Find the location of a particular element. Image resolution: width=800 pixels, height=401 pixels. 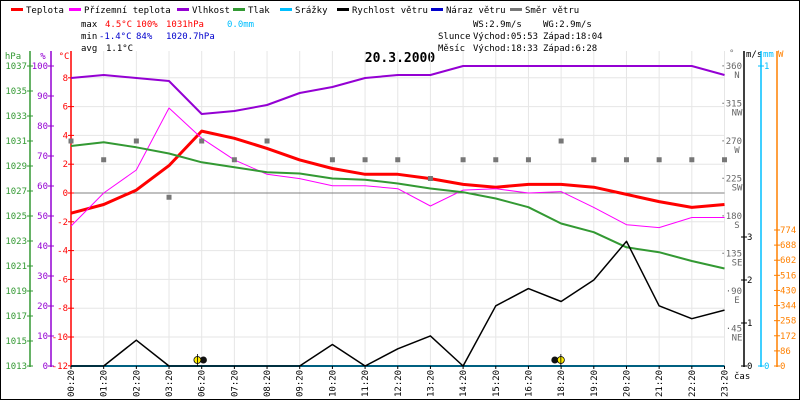

stats-min-label: min is located at coordinates (89, 37).